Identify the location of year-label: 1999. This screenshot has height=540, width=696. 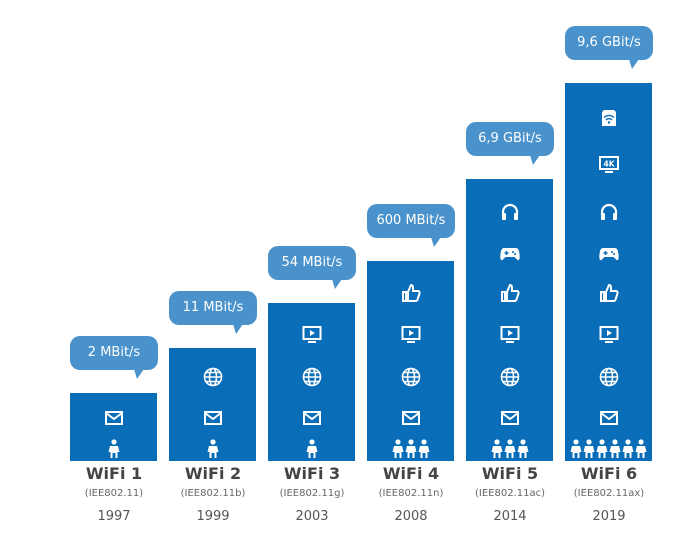
(213, 516).